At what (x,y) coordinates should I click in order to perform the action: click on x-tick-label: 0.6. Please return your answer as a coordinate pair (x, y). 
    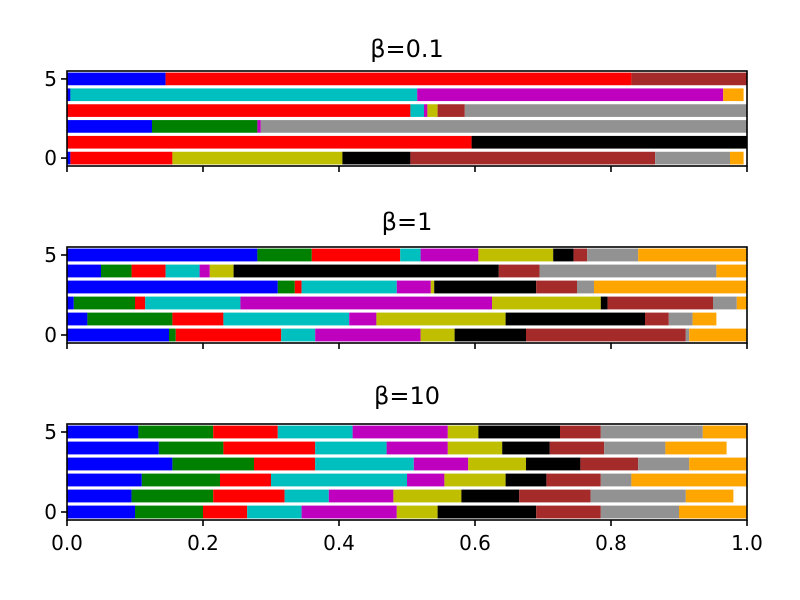
    Looking at the image, I should click on (475, 543).